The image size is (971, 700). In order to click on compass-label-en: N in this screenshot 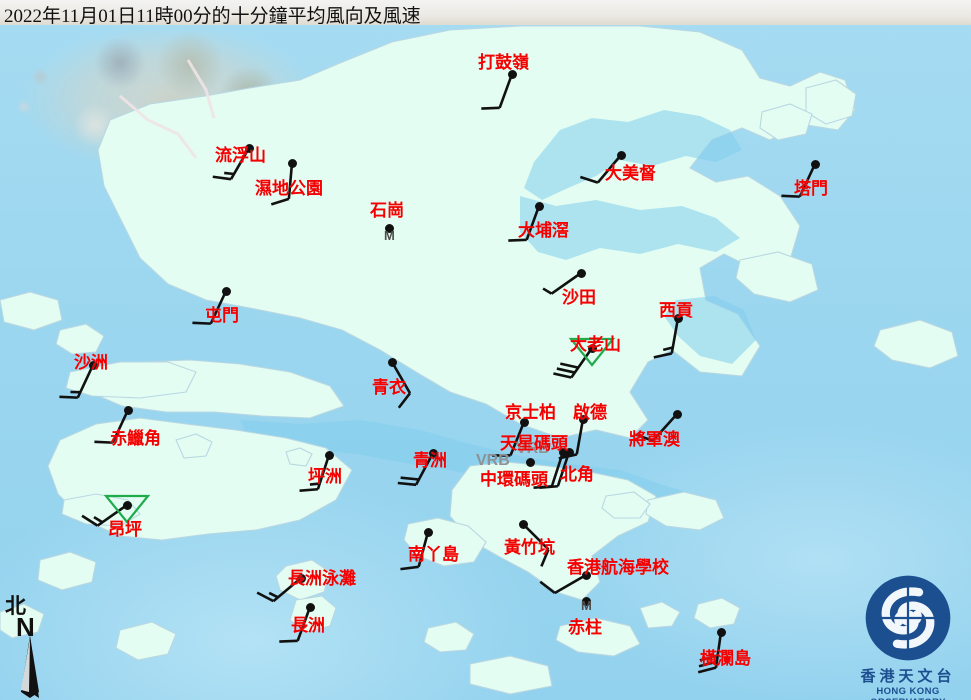, I will do `click(25, 627)`.